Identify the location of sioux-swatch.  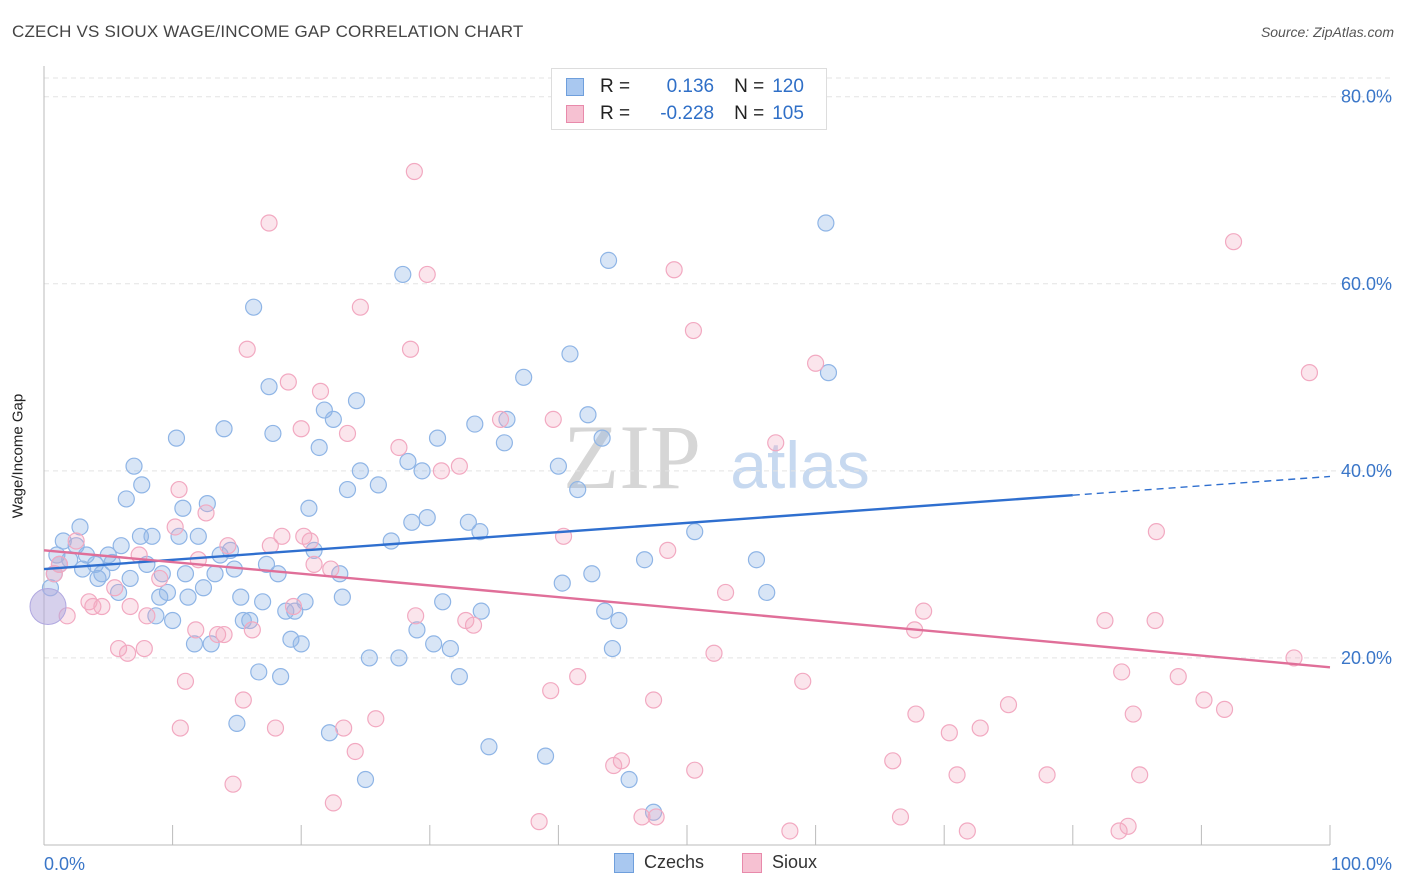
(575, 114).